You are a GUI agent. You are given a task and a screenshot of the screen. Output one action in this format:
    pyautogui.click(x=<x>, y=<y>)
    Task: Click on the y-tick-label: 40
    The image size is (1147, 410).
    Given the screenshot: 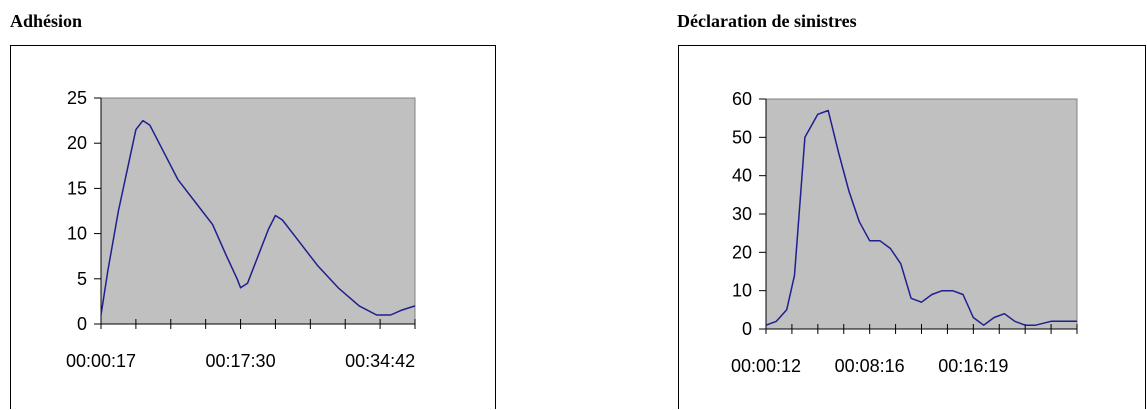 What is the action you would take?
    pyautogui.click(x=742, y=176)
    